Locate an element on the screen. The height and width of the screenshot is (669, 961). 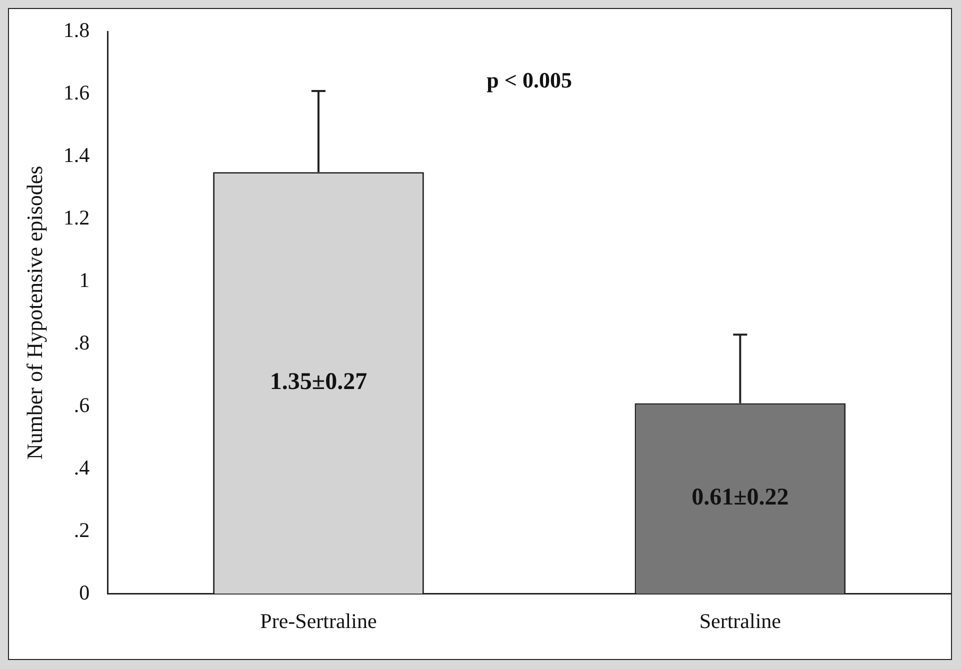
data-label: 0.61±0.22 is located at coordinates (740, 497).